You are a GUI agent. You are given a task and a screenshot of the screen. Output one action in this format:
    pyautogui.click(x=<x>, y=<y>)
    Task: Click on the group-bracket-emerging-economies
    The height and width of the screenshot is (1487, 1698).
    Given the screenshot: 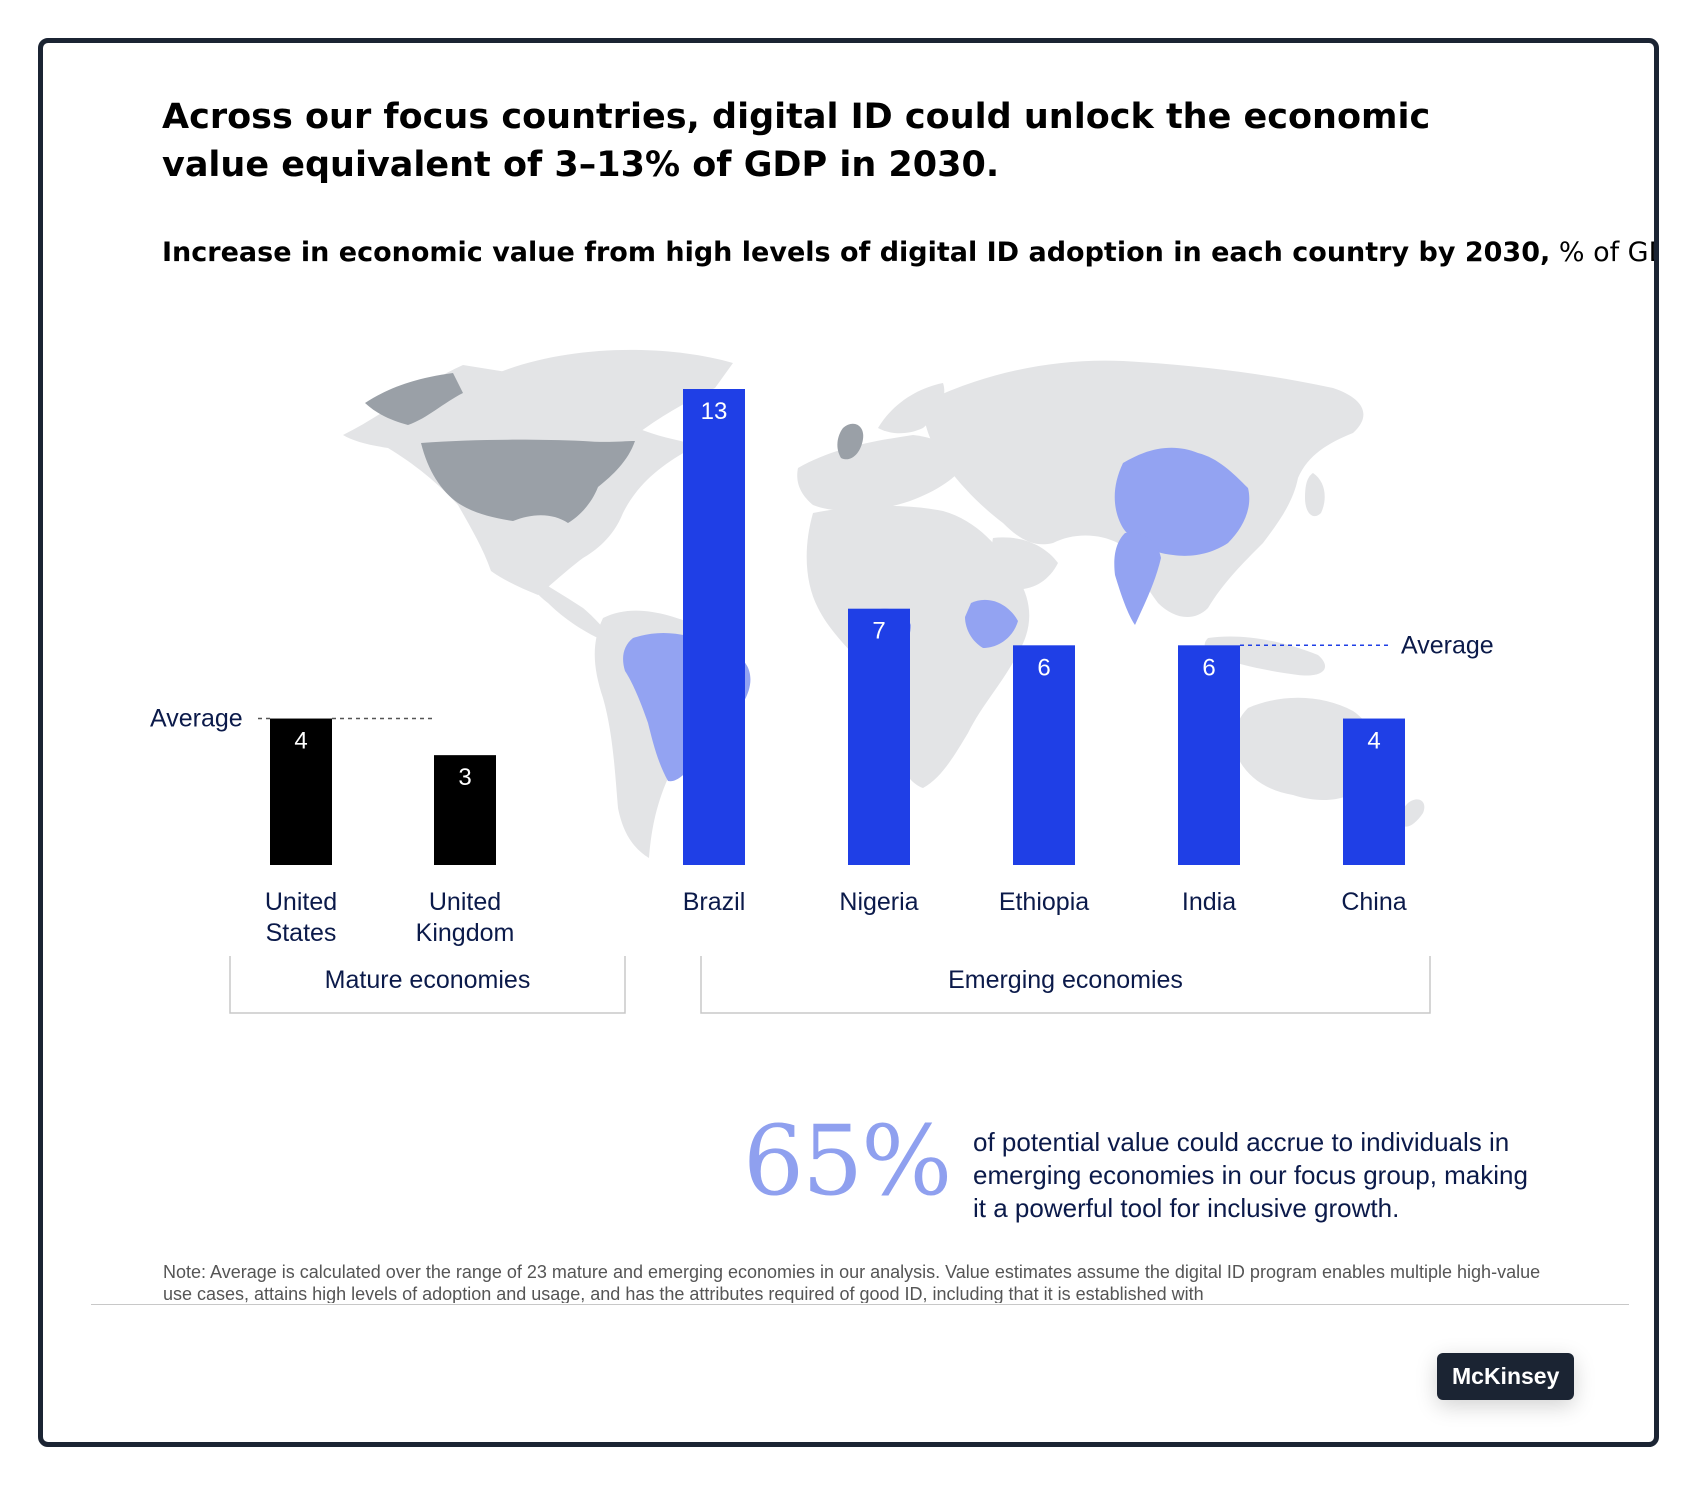 What is the action you would take?
    pyautogui.click(x=1065, y=985)
    